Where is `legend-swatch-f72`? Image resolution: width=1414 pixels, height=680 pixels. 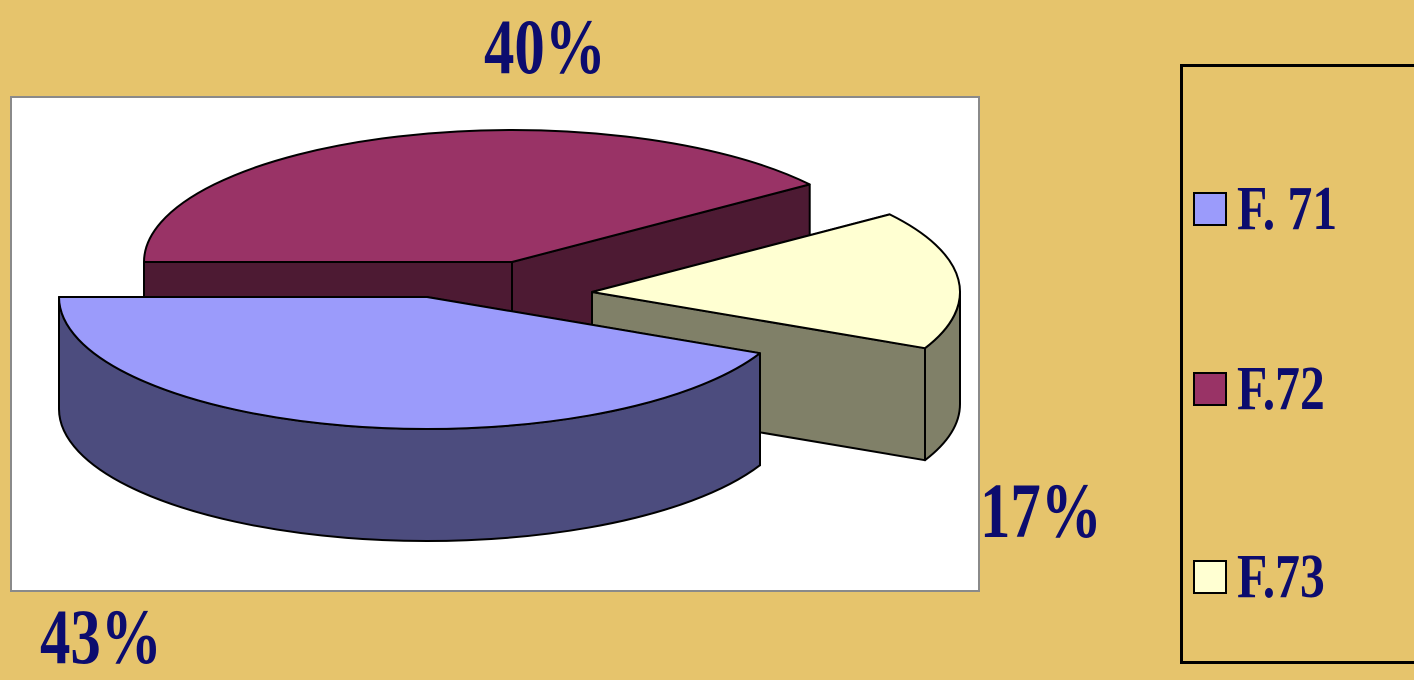 legend-swatch-f72 is located at coordinates (1210, 389).